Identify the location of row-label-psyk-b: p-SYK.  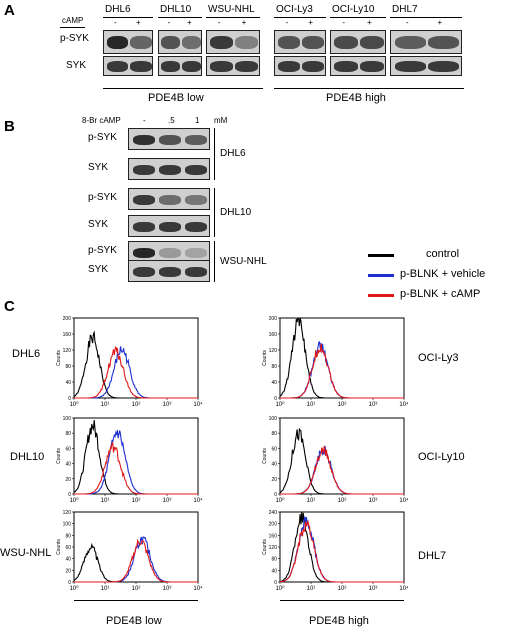
(102, 137).